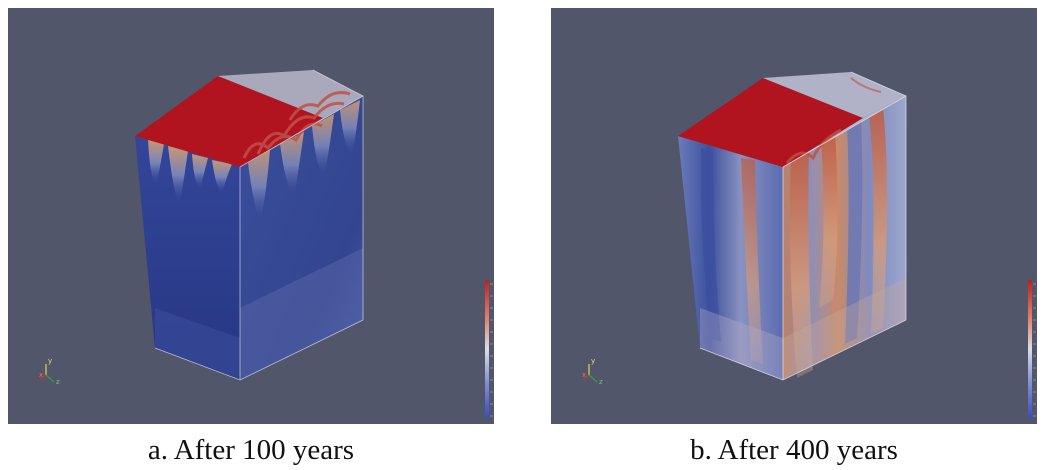 The height and width of the screenshot is (470, 1042). Describe the element at coordinates (190, 172) in the screenshot. I see `plume-fingers-front` at that location.